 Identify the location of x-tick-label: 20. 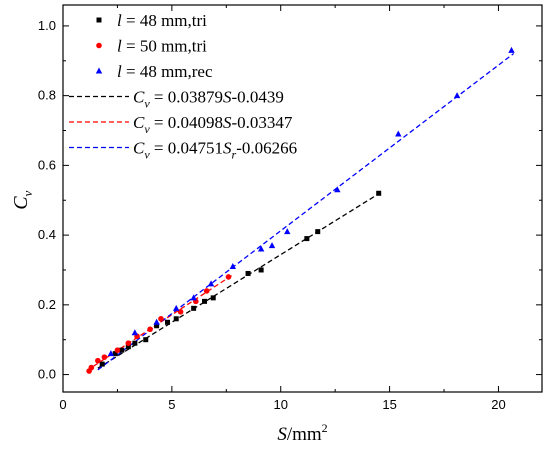
(498, 404).